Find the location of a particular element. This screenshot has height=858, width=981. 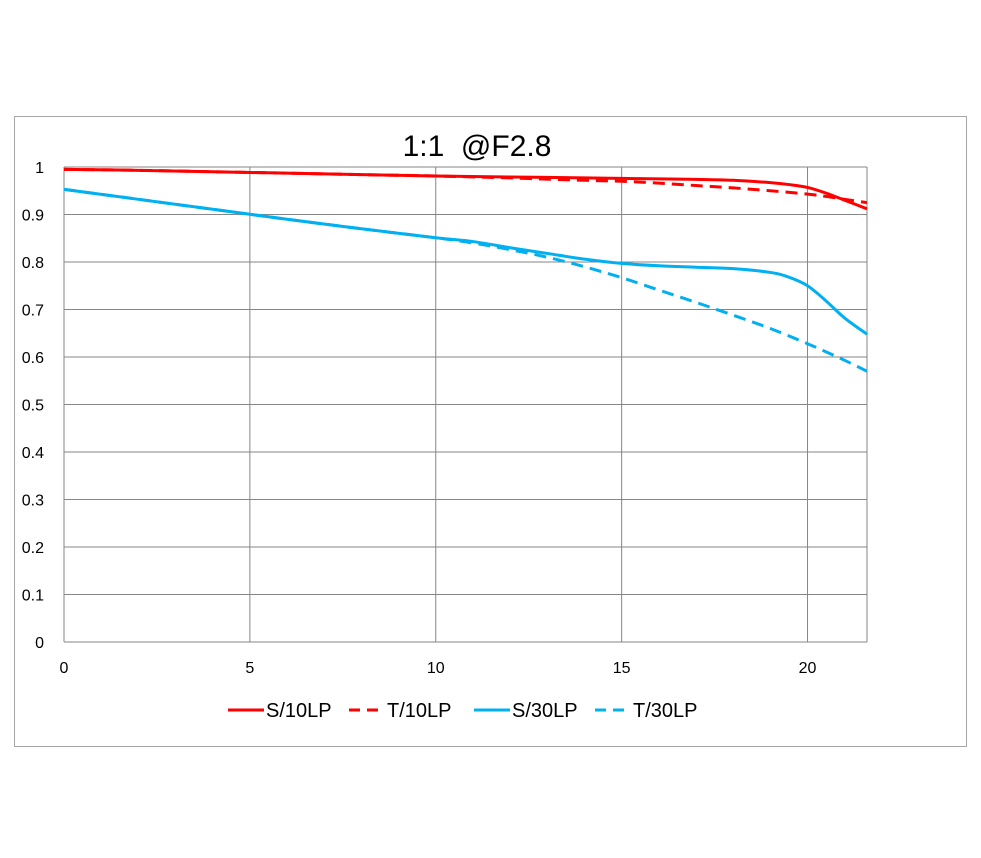

x-axis-ticks: 0 5 10 15 20 is located at coordinates (438, 668).